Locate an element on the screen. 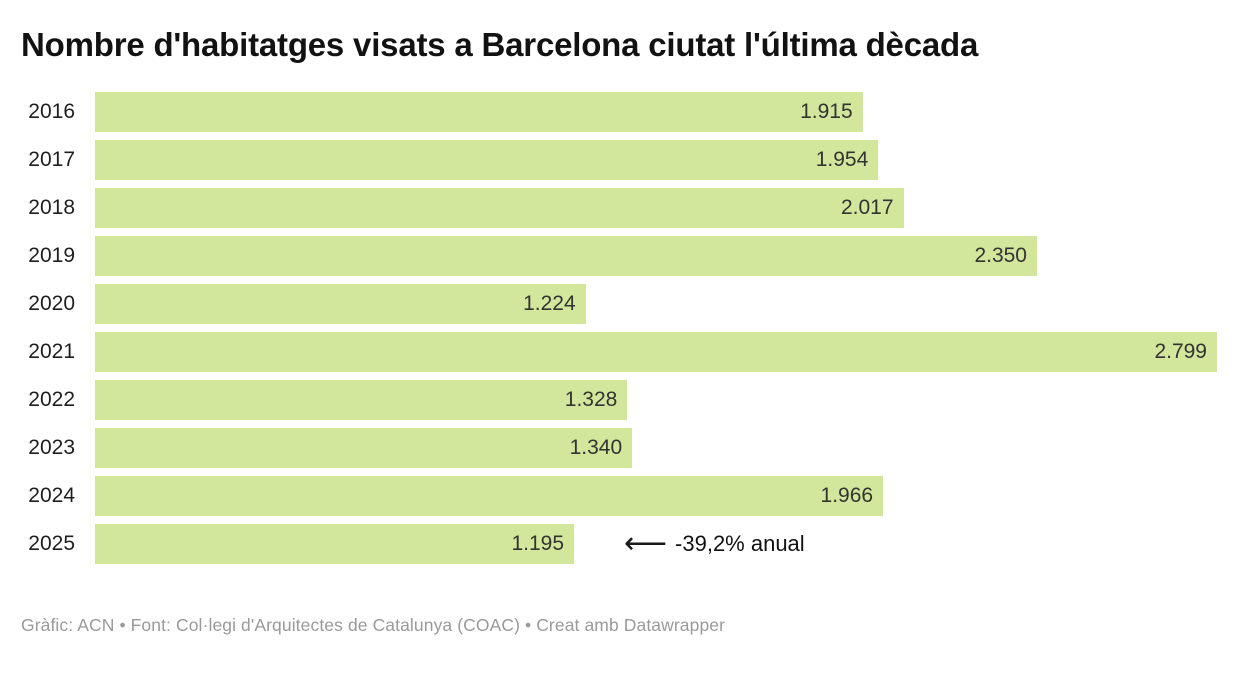 The height and width of the screenshot is (698, 1240). year-label: 2018 is located at coordinates (51, 207).